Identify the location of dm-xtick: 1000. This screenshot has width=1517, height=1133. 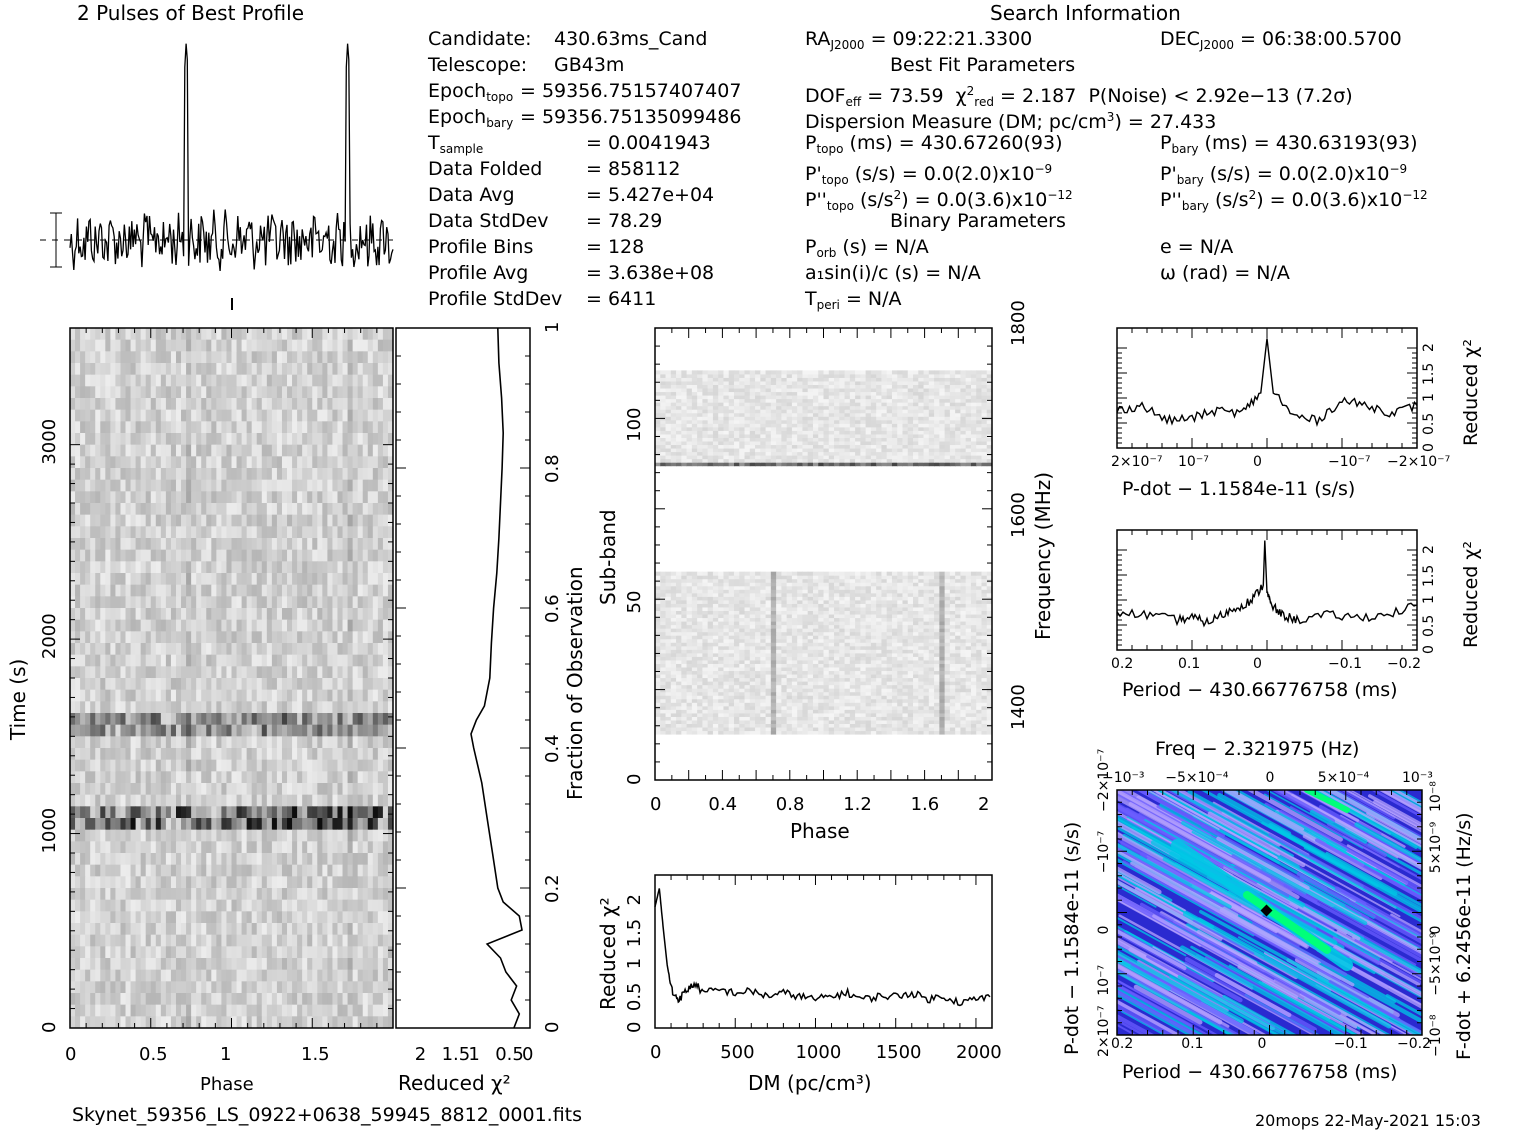
(818, 1052).